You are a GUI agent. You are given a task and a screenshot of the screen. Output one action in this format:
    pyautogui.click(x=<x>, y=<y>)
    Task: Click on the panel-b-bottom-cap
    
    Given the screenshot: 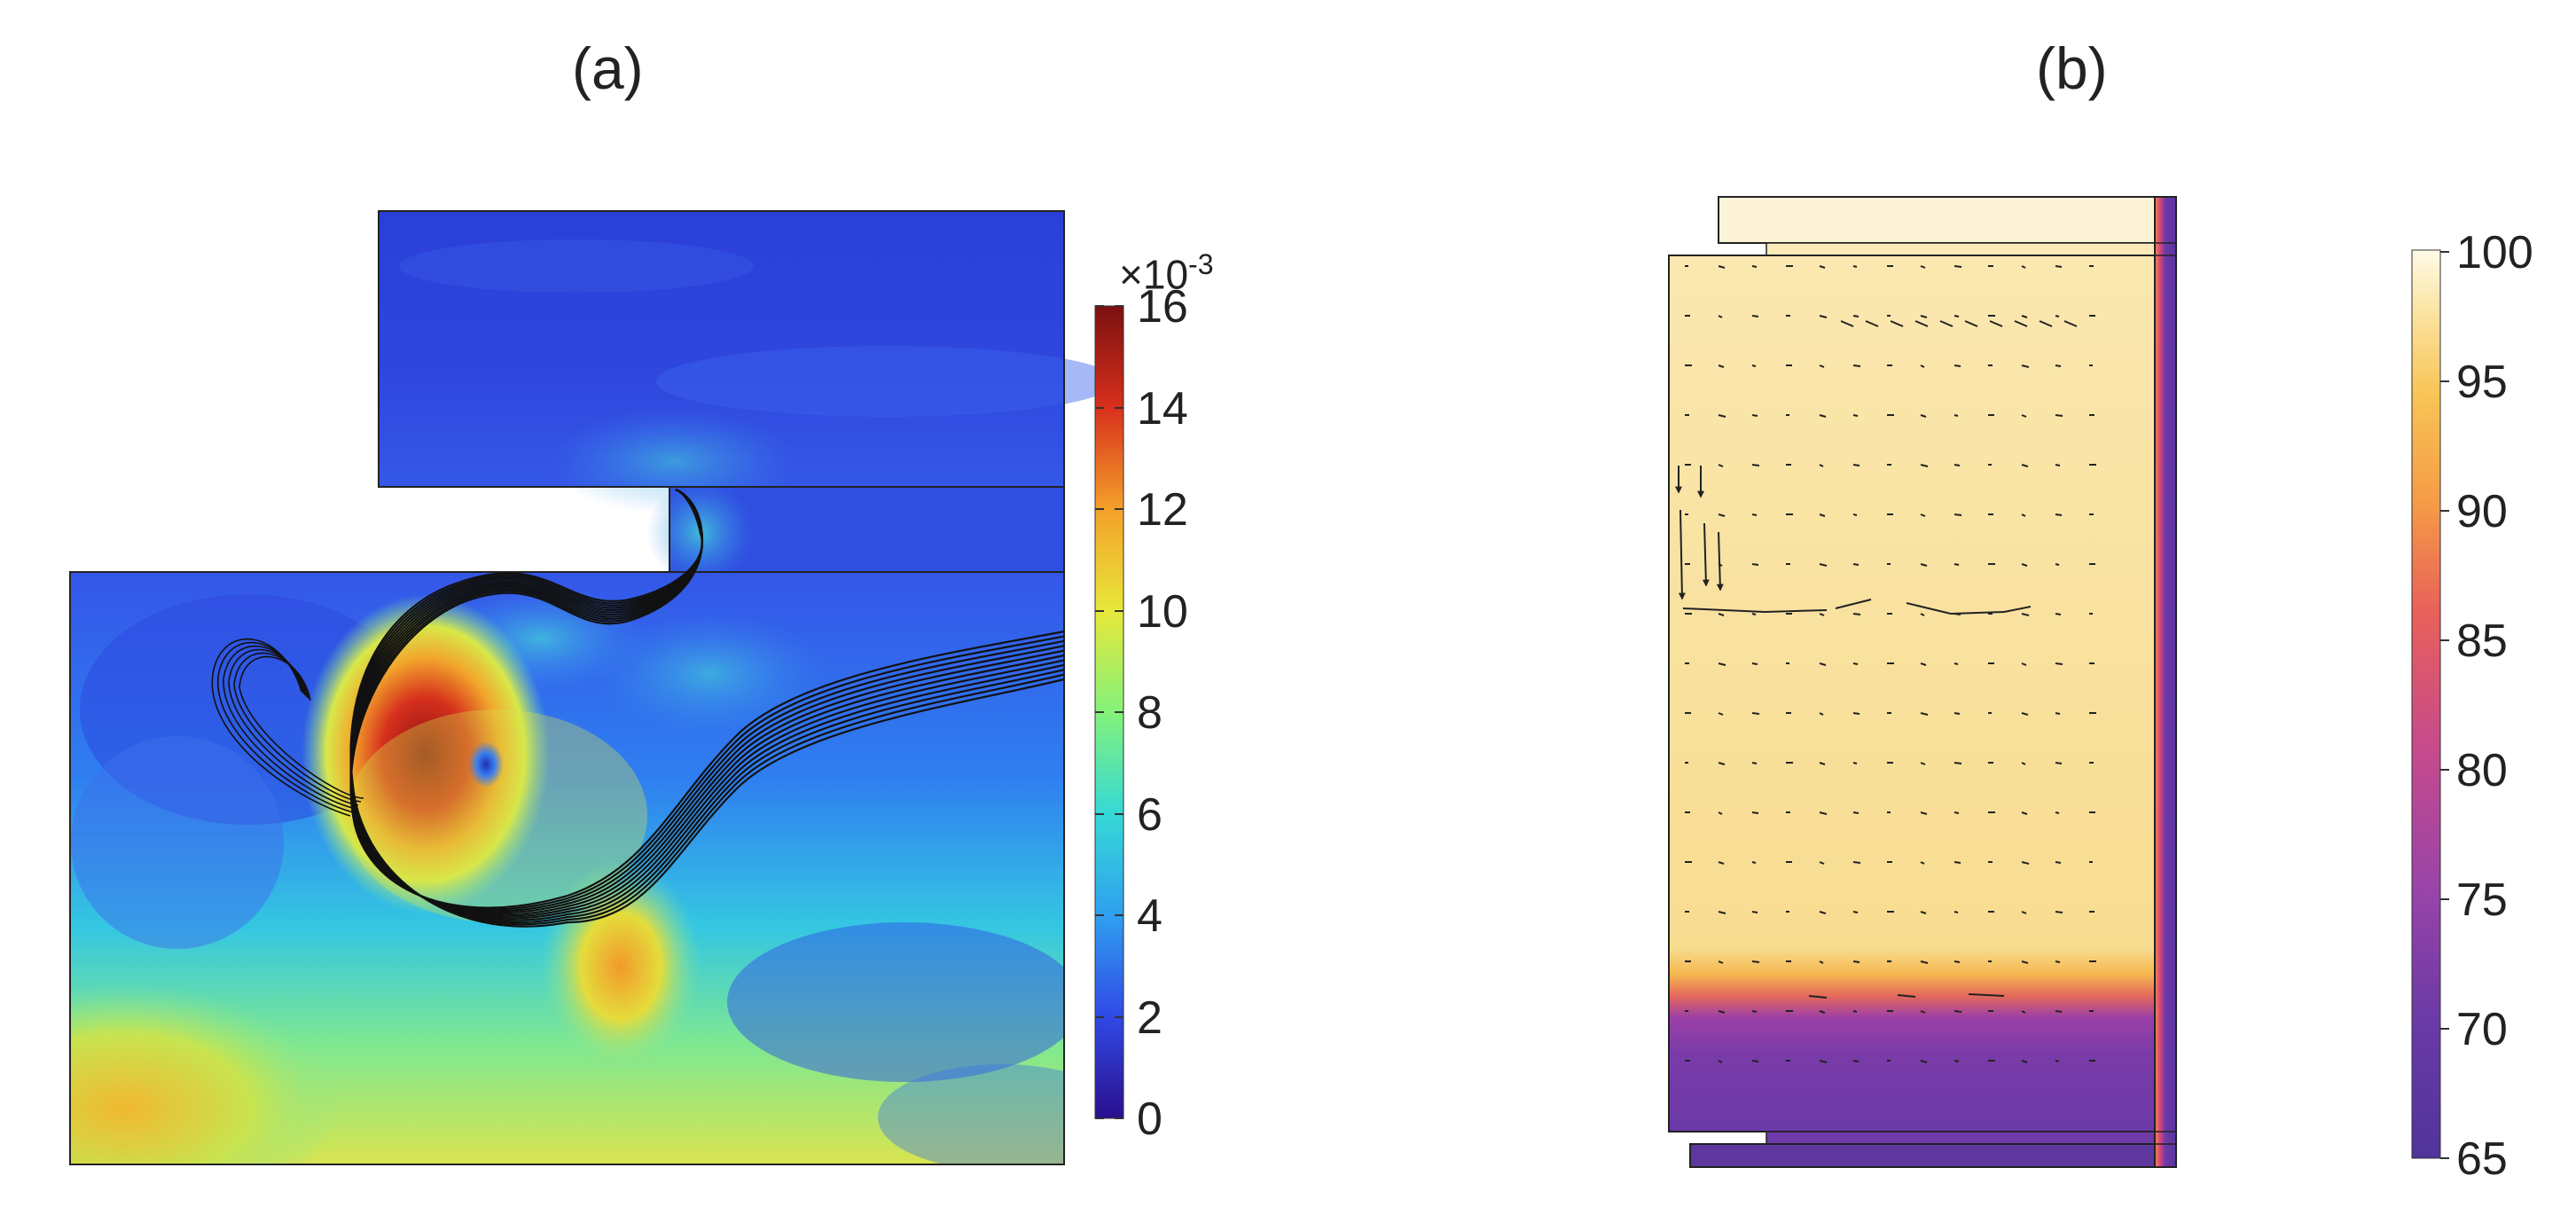 What is the action you would take?
    pyautogui.click(x=1933, y=1155)
    